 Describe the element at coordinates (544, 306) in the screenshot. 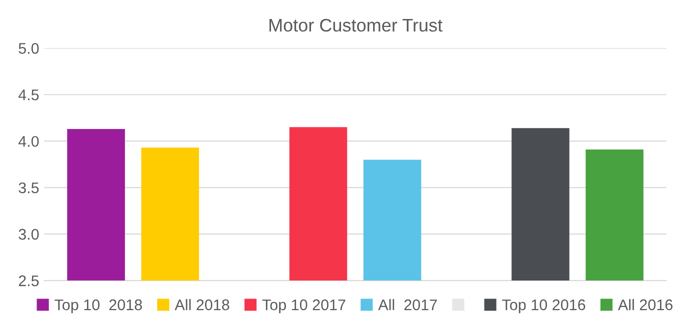

I see `legend-label: Top 10 2016` at that location.